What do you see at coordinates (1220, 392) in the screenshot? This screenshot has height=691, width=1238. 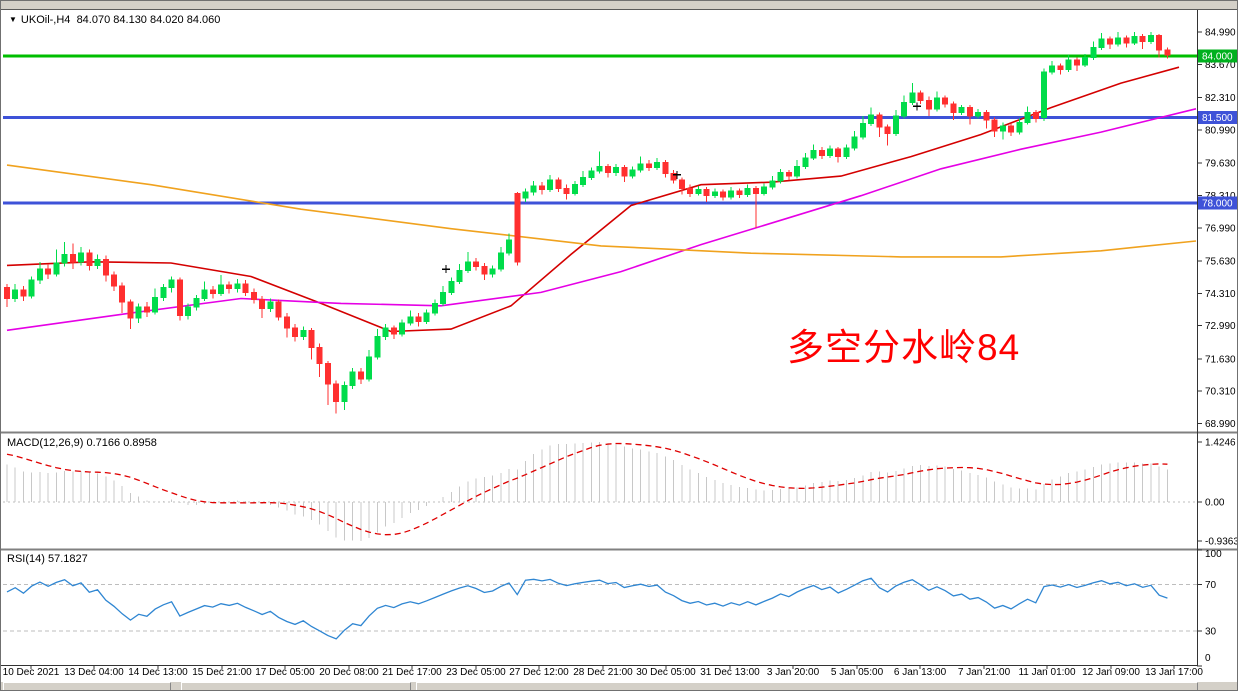 I see `price-axis-label: 70.310` at bounding box center [1220, 392].